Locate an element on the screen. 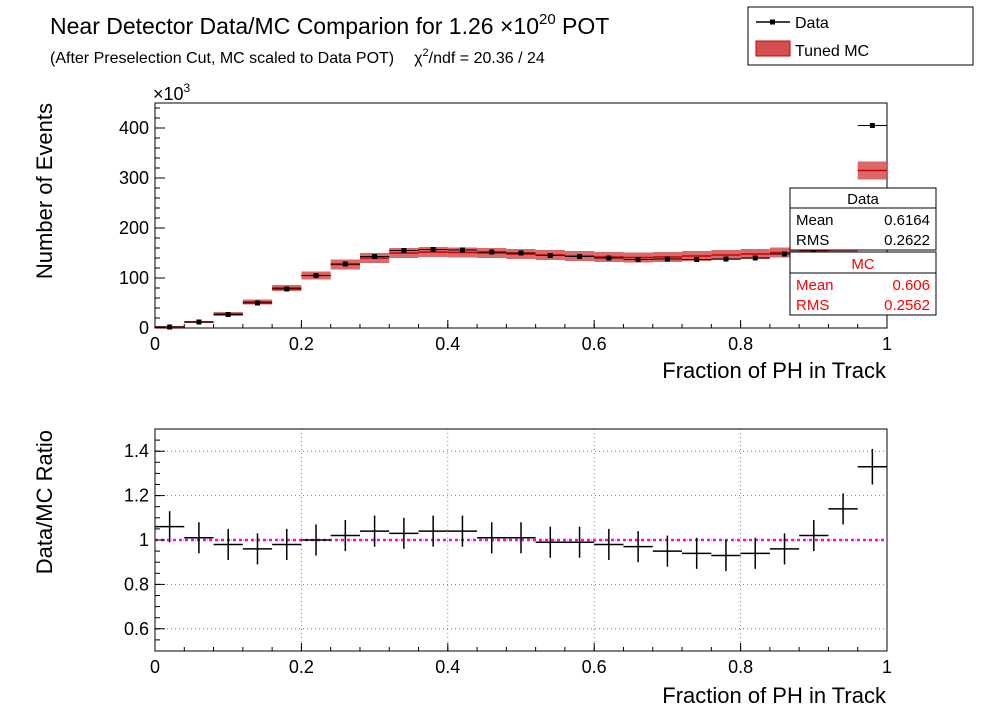 Image resolution: width=996 pixels, height=727 pixels. stats-mc-title: MC is located at coordinates (862, 264).